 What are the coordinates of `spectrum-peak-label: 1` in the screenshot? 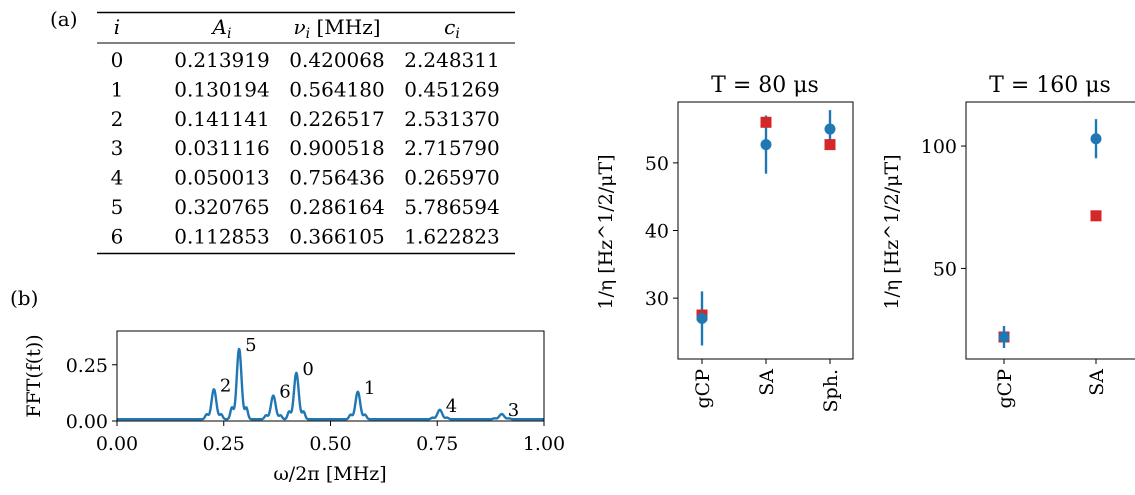 It's located at (369, 388).